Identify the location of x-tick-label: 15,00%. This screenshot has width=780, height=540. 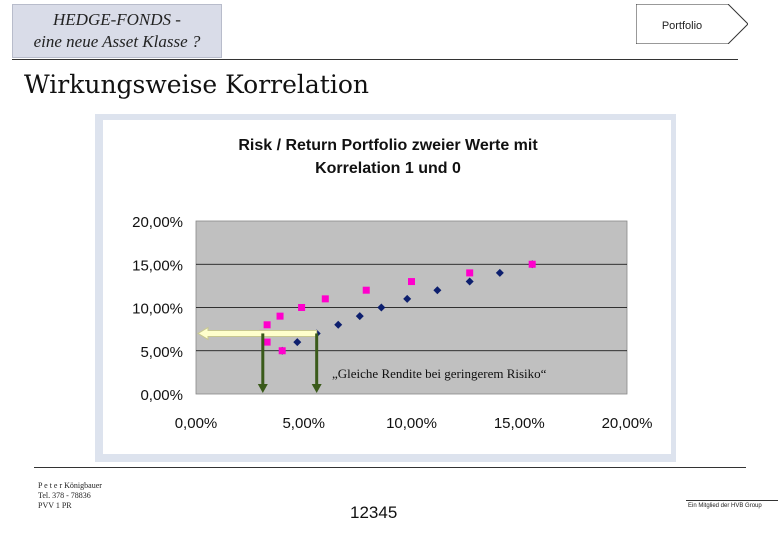
(519, 423).